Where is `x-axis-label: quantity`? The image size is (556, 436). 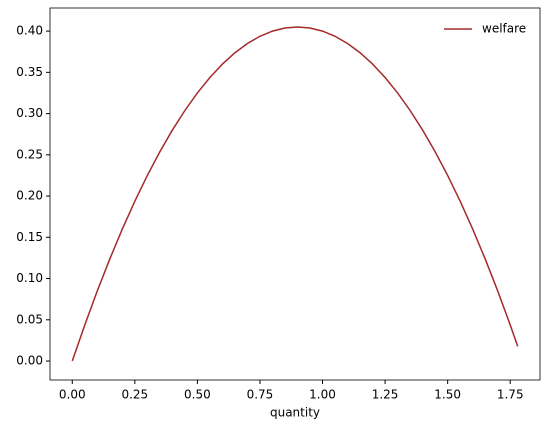 x-axis-label: quantity is located at coordinates (295, 413).